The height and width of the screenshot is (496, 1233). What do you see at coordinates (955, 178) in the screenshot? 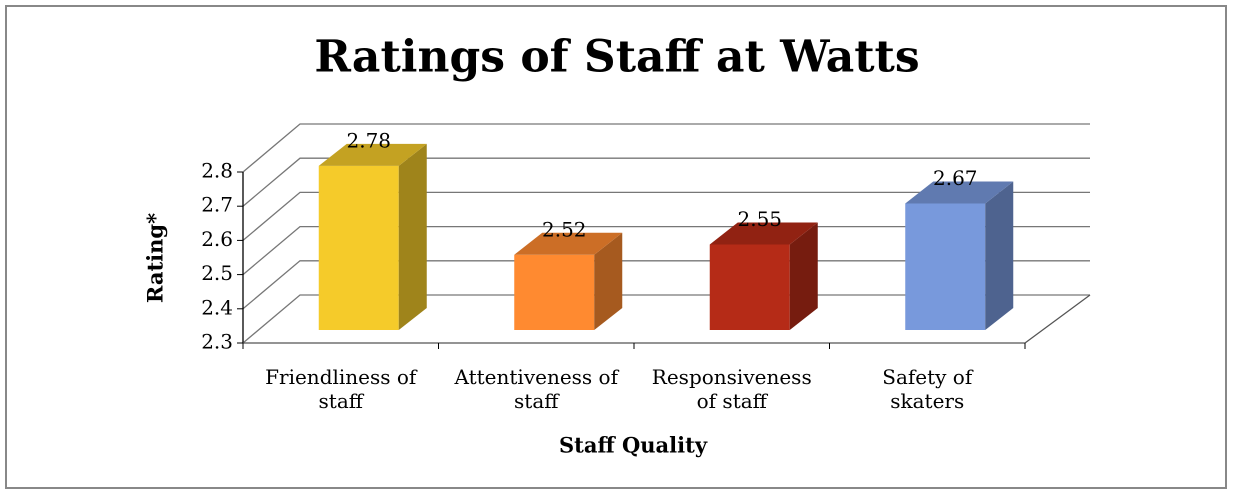
I see `data-label: 2.67` at bounding box center [955, 178].